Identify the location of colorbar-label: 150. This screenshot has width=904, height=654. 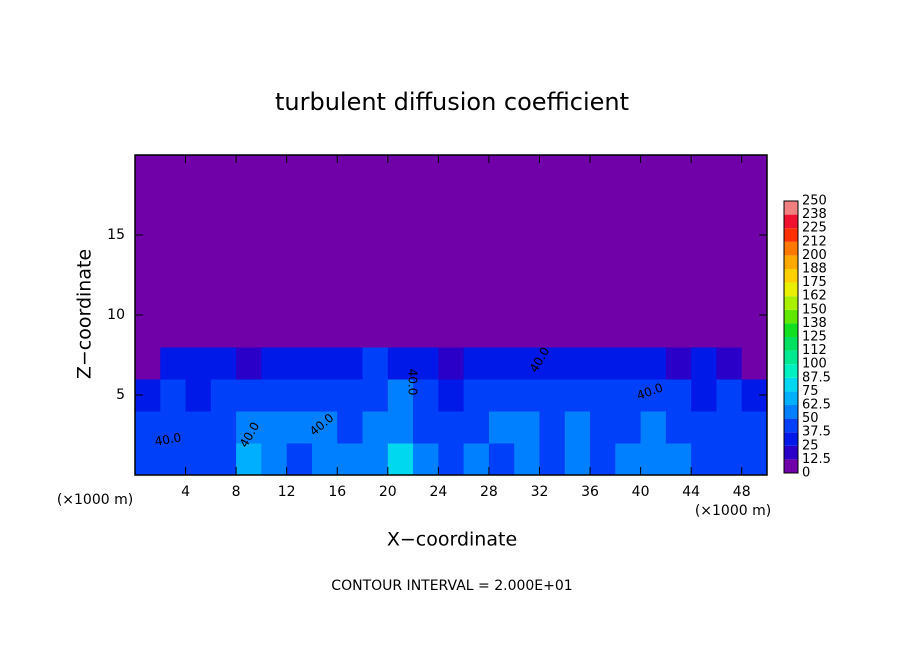
(814, 309).